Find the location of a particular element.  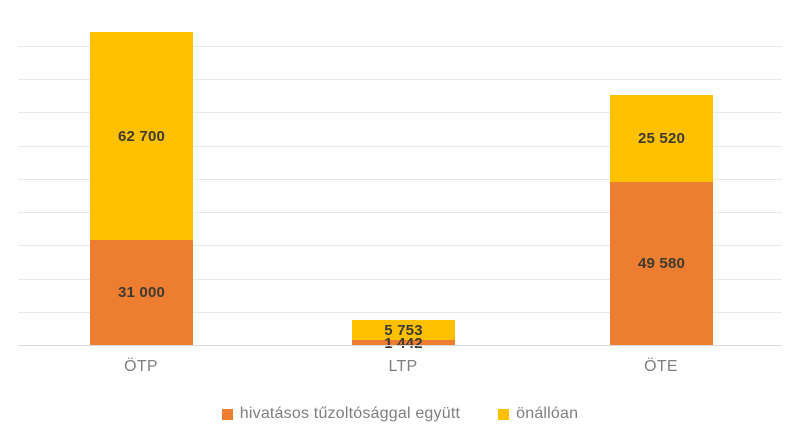

bar-segment-onalloan-ote: 25 520 is located at coordinates (661, 138).